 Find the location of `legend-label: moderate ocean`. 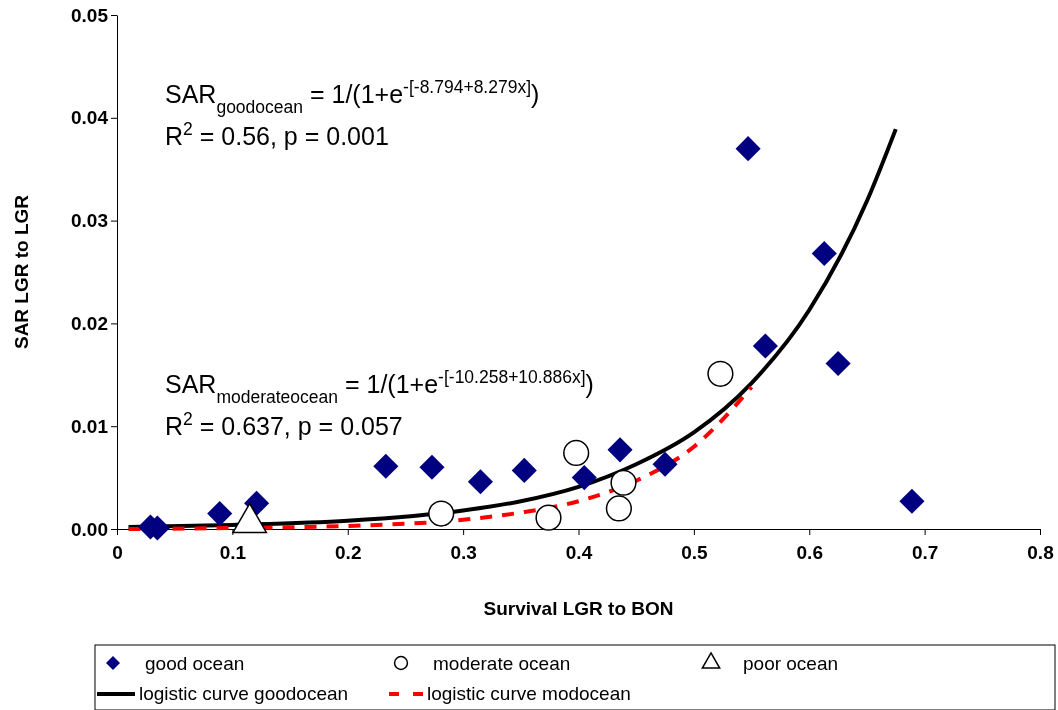

legend-label: moderate ocean is located at coordinates (502, 663).